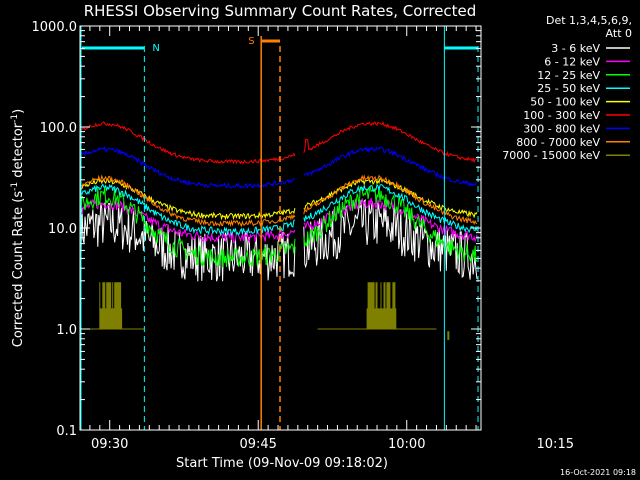 The image size is (640, 480). I want to click on legend-header-2: Att 0, so click(619, 33).